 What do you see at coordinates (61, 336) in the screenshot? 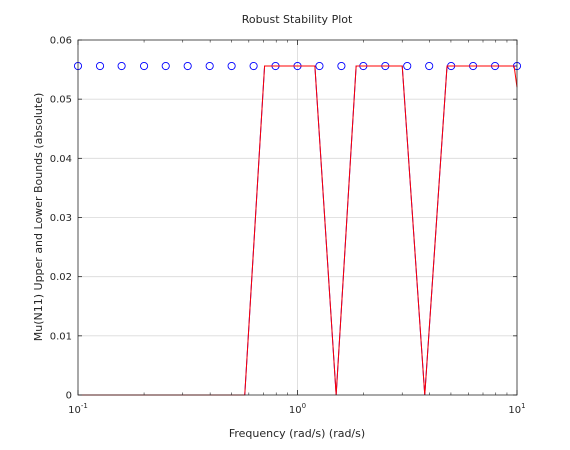
I see `y-tick-label: 0.01` at bounding box center [61, 336].